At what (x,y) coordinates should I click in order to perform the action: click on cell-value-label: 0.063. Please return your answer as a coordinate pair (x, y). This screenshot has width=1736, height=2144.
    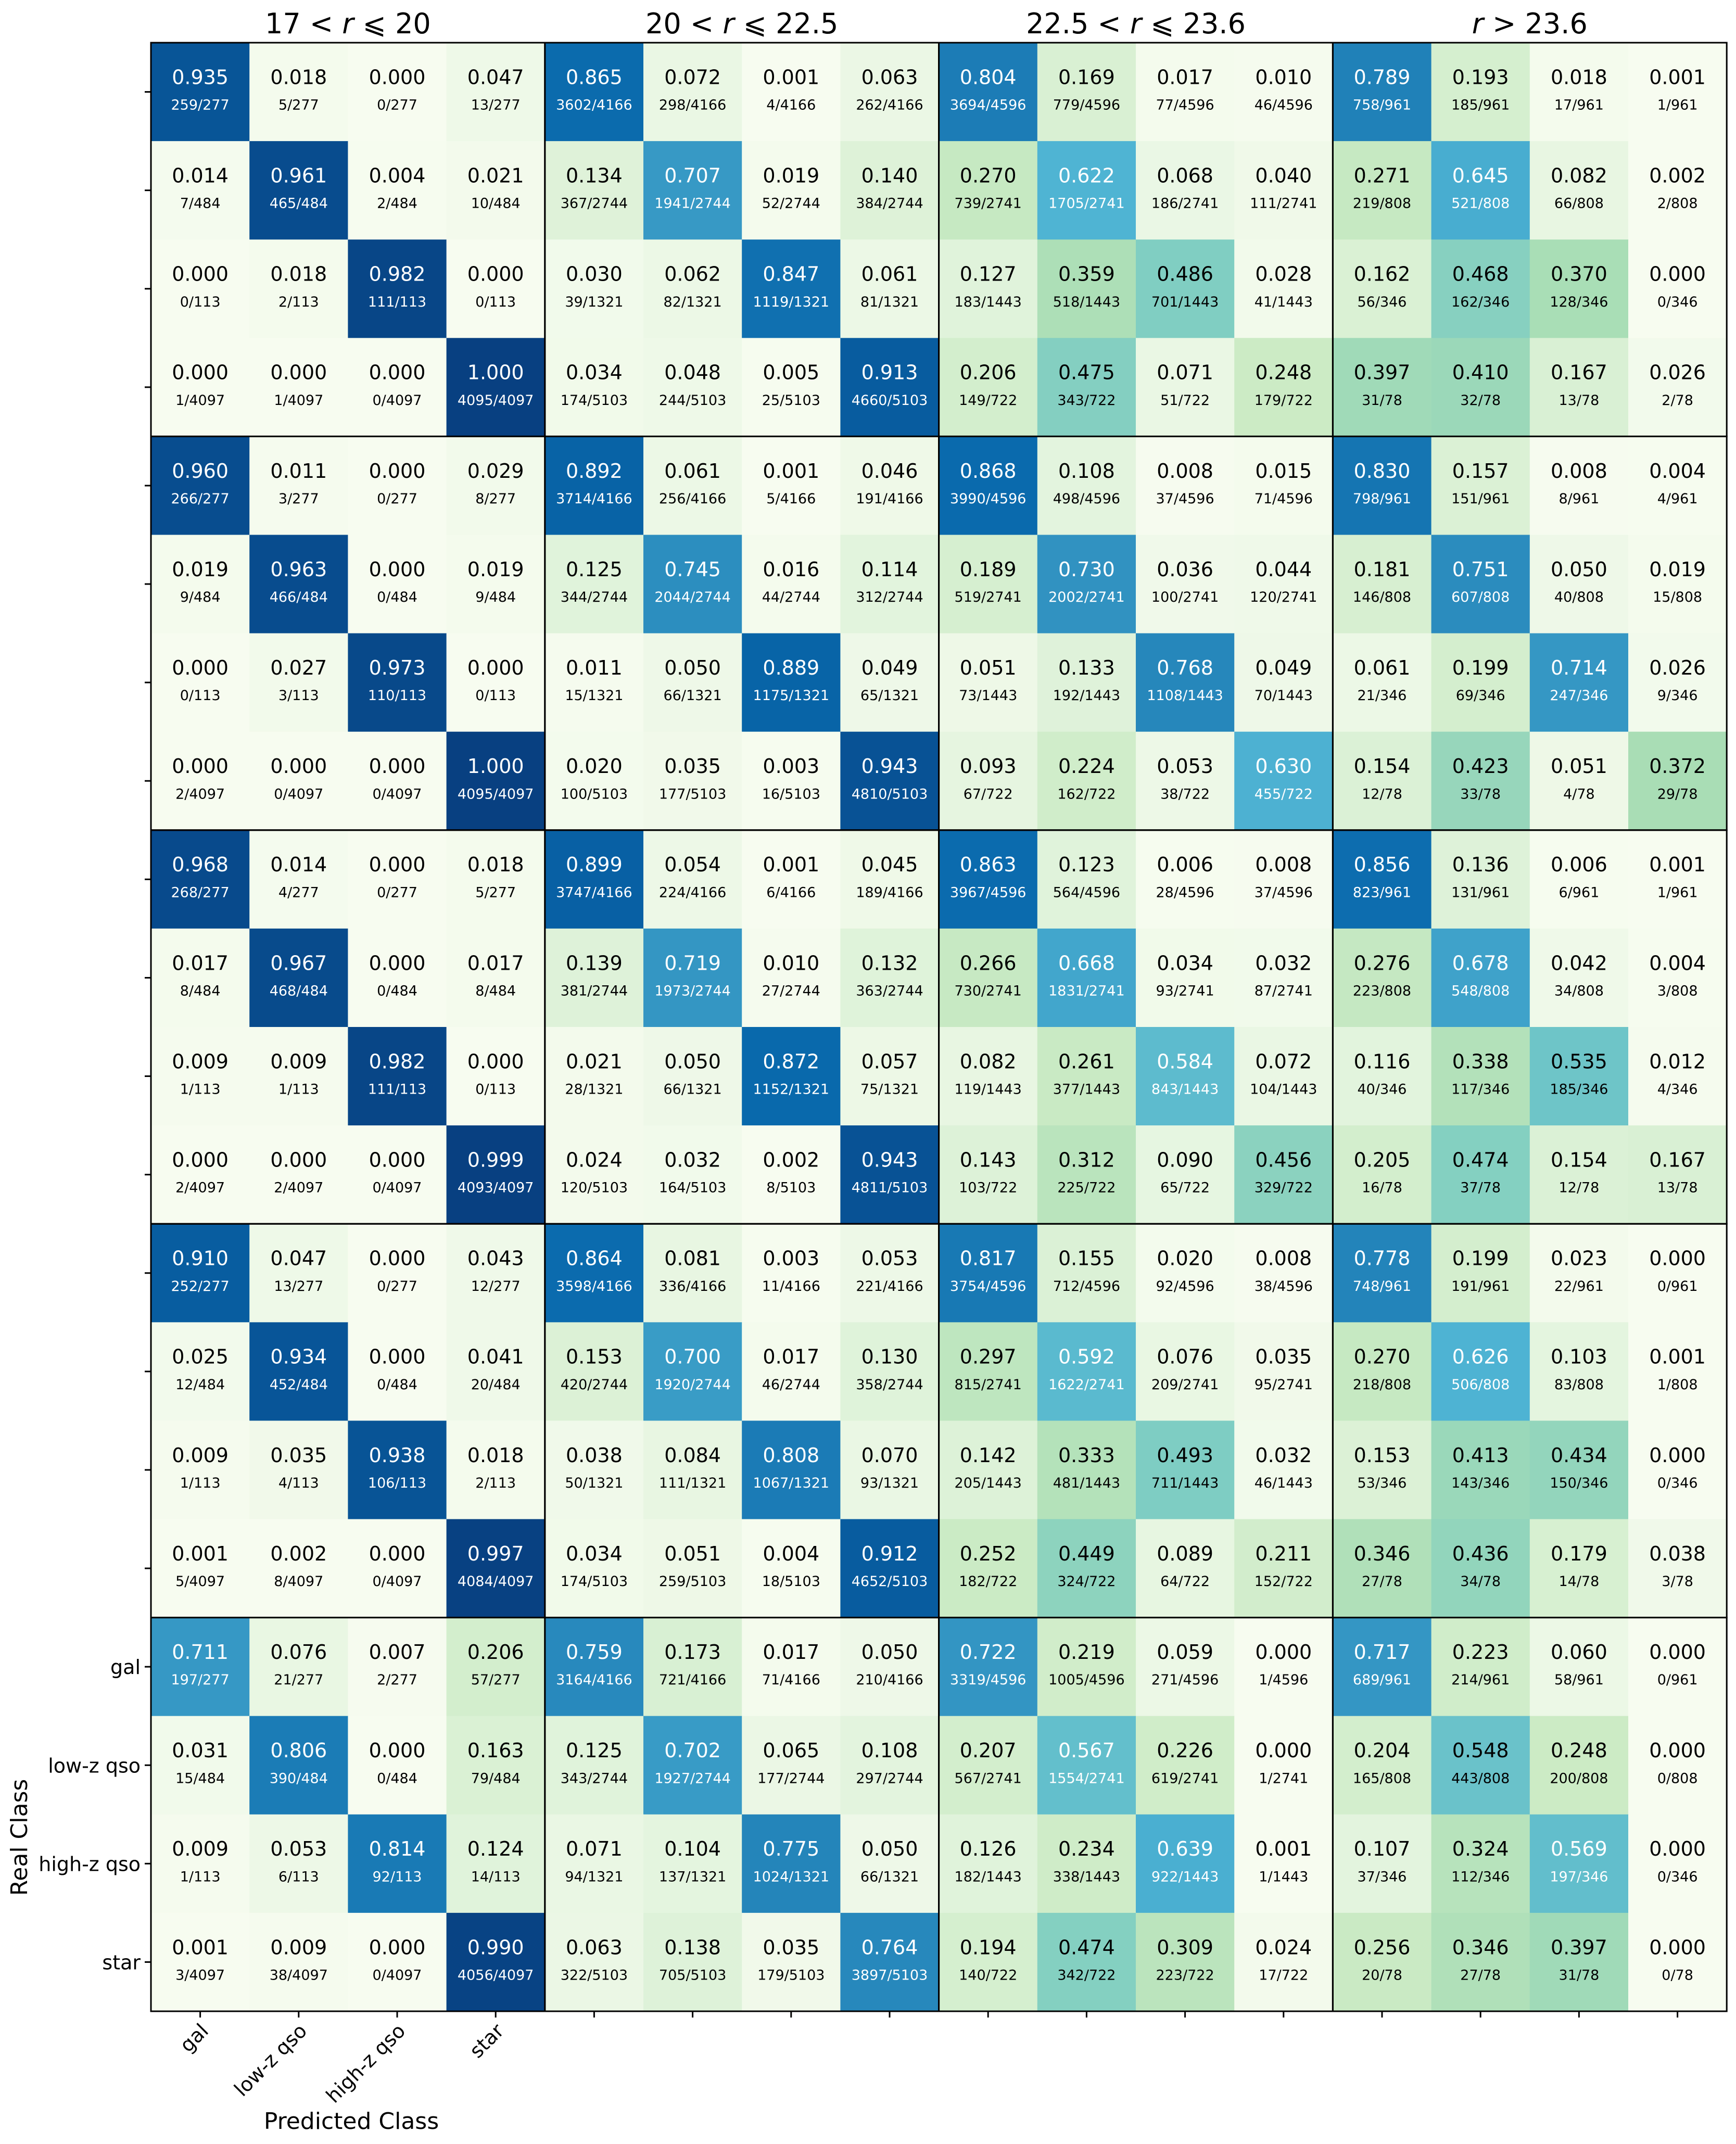
    Looking at the image, I should click on (889, 77).